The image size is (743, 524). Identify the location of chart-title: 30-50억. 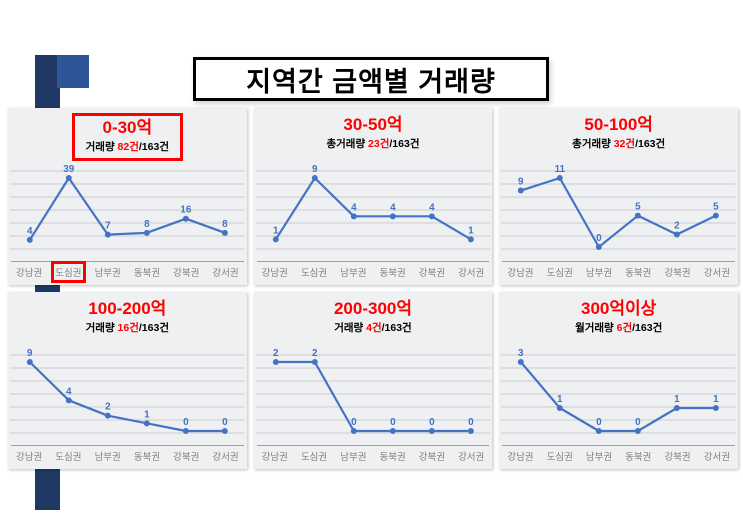
(373, 124).